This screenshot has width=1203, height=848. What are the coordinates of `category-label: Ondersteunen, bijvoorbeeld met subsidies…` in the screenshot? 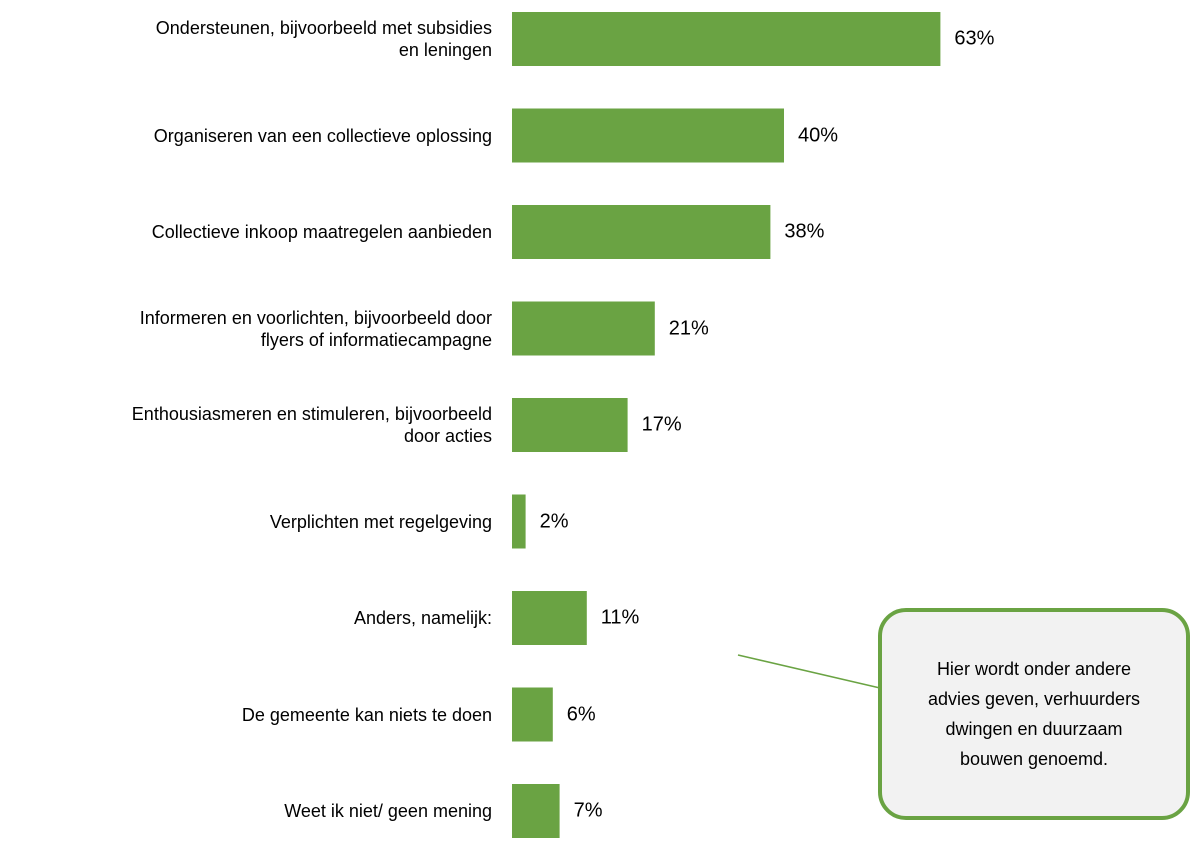 It's located at (323, 39).